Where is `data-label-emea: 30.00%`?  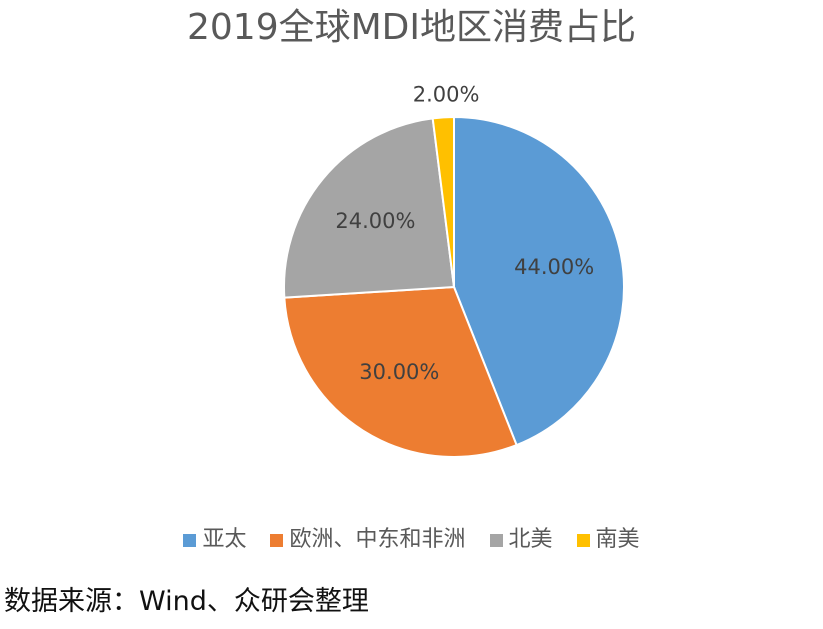 data-label-emea: 30.00% is located at coordinates (399, 372).